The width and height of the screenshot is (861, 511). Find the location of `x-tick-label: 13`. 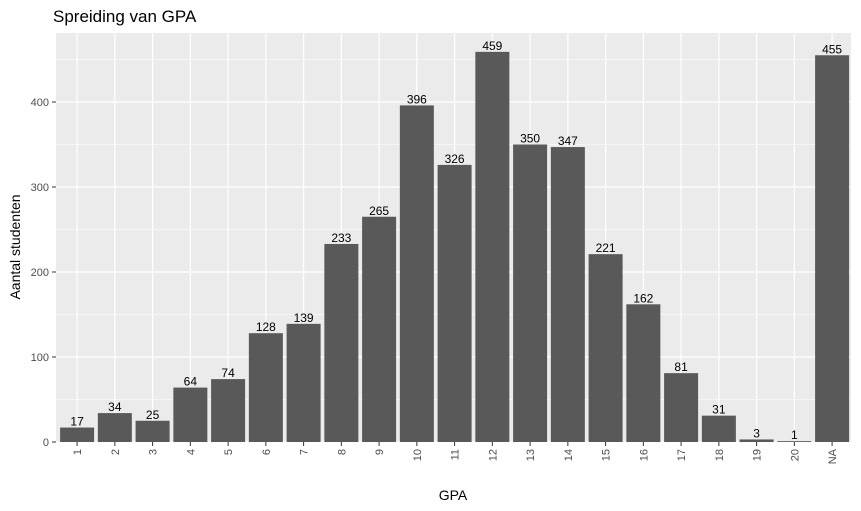

x-tick-label: 13 is located at coordinates (531, 455).